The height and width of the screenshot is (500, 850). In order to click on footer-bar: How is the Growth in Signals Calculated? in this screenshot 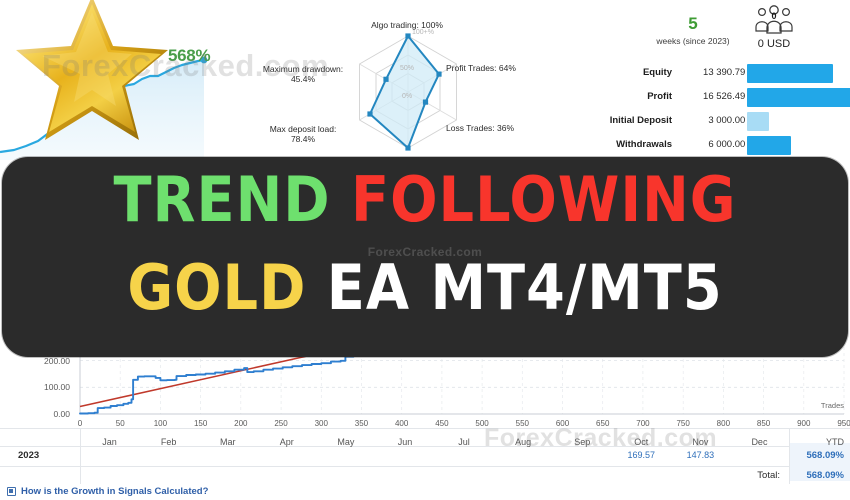, I will do `click(425, 491)`.